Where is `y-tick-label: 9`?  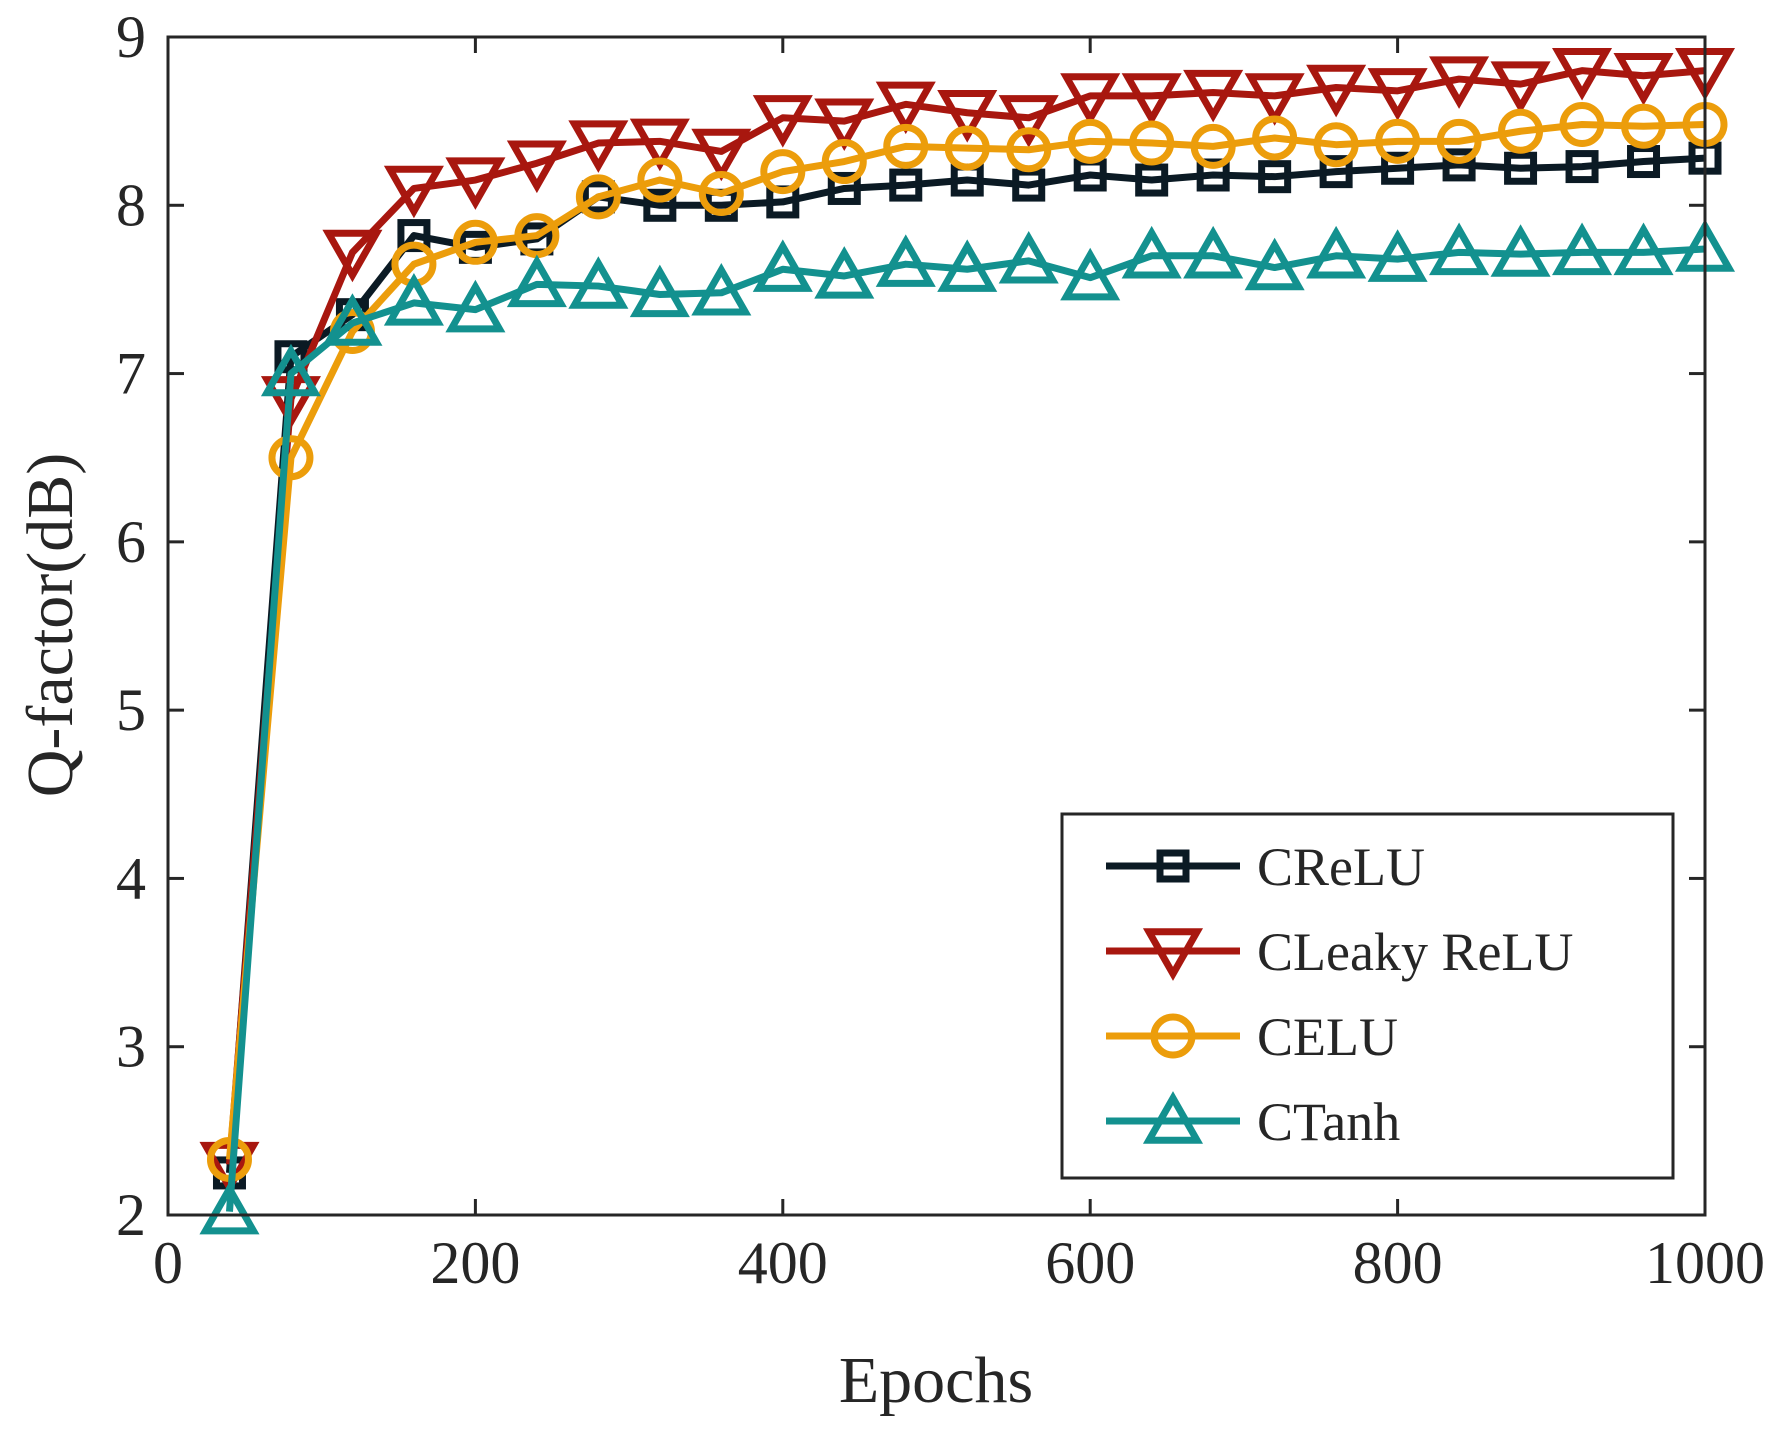 y-tick-label: 9 is located at coordinates (131, 37).